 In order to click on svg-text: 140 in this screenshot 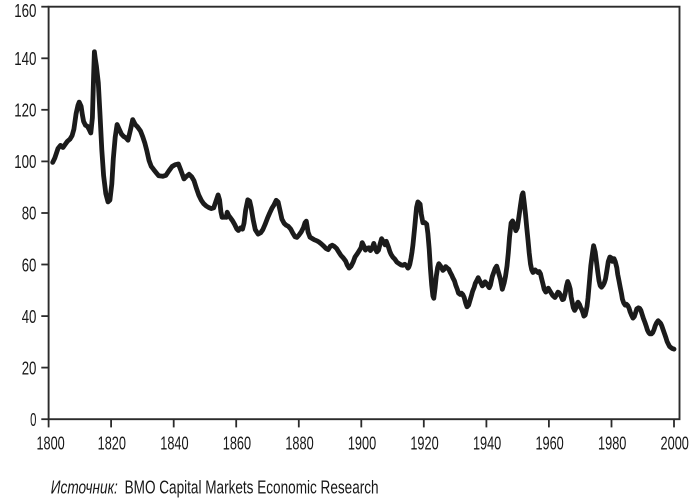, I will do `click(25, 58)`.